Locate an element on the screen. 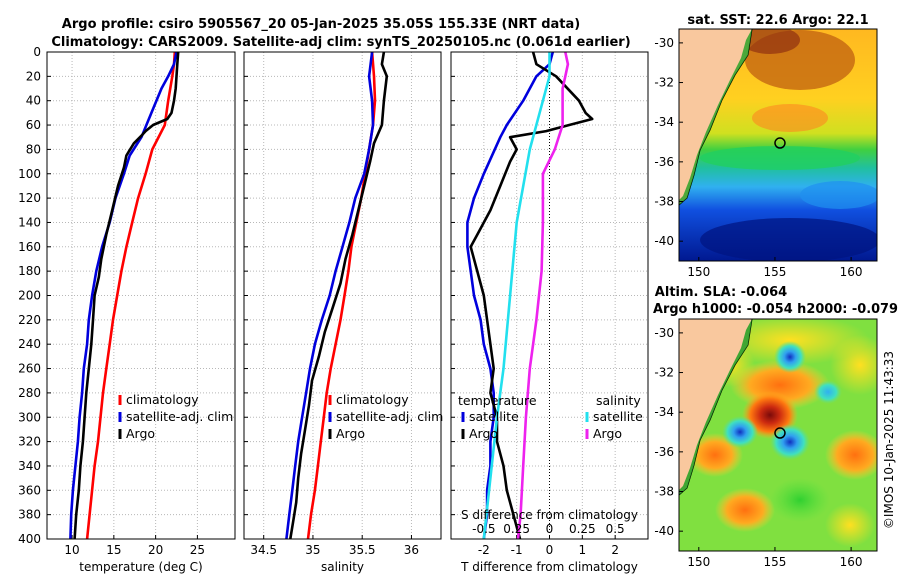  ytick-label: 40 is located at coordinates (33, 101).